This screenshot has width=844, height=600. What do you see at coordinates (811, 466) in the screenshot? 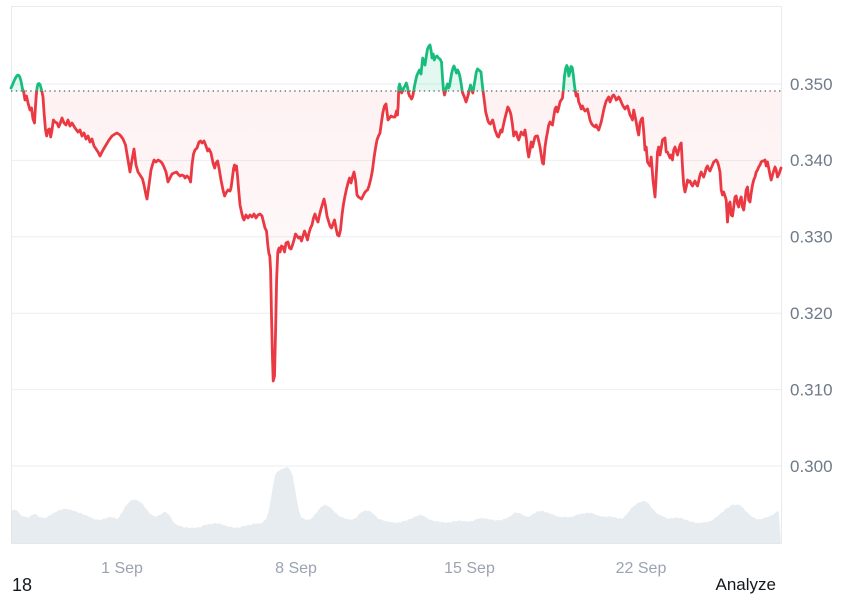
I see `svg-text: 0.300` at bounding box center [811, 466].